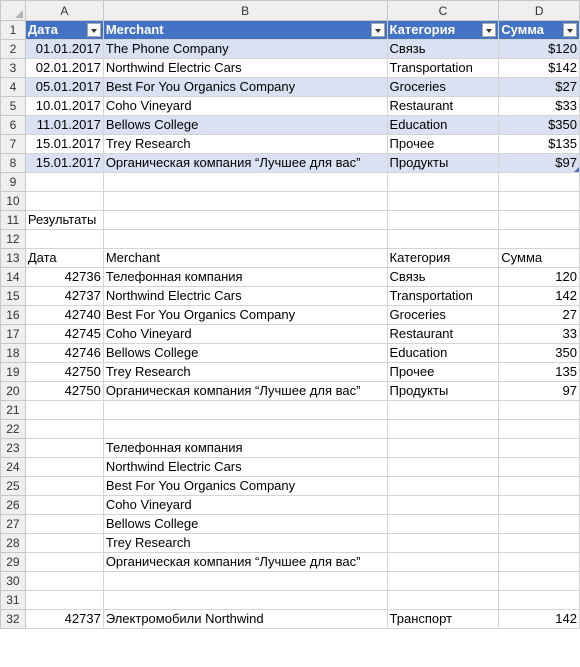 The height and width of the screenshot is (667, 580). What do you see at coordinates (64, 125) in the screenshot?
I see `cell: 11.01.2017` at bounding box center [64, 125].